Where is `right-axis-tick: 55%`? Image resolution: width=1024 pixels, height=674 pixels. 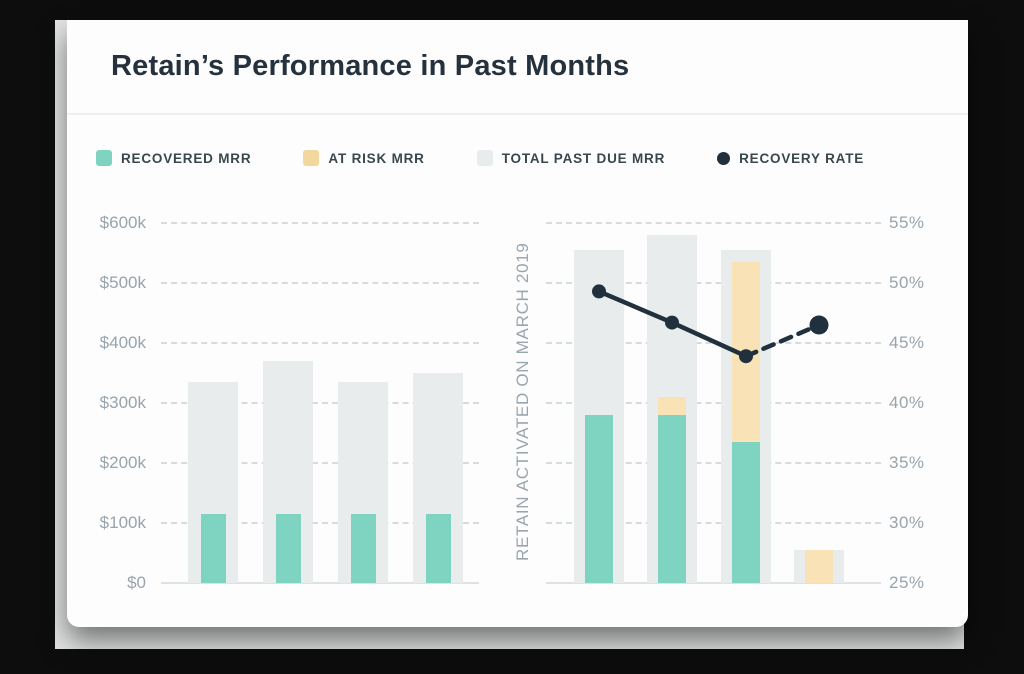 right-axis-tick: 55% is located at coordinates (907, 222).